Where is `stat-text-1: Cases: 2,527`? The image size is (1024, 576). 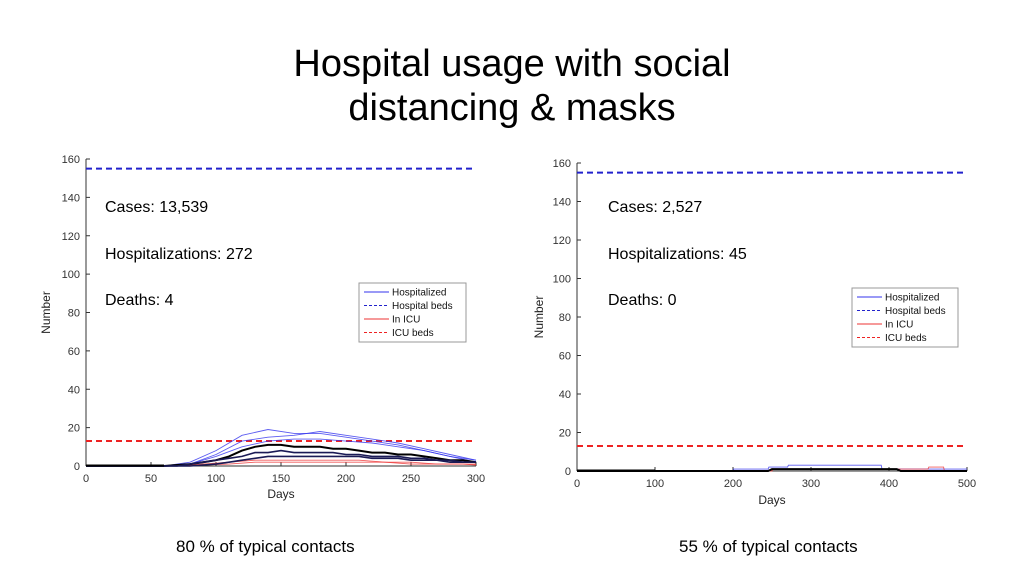 stat-text-1: Cases: 2,527 is located at coordinates (655, 207).